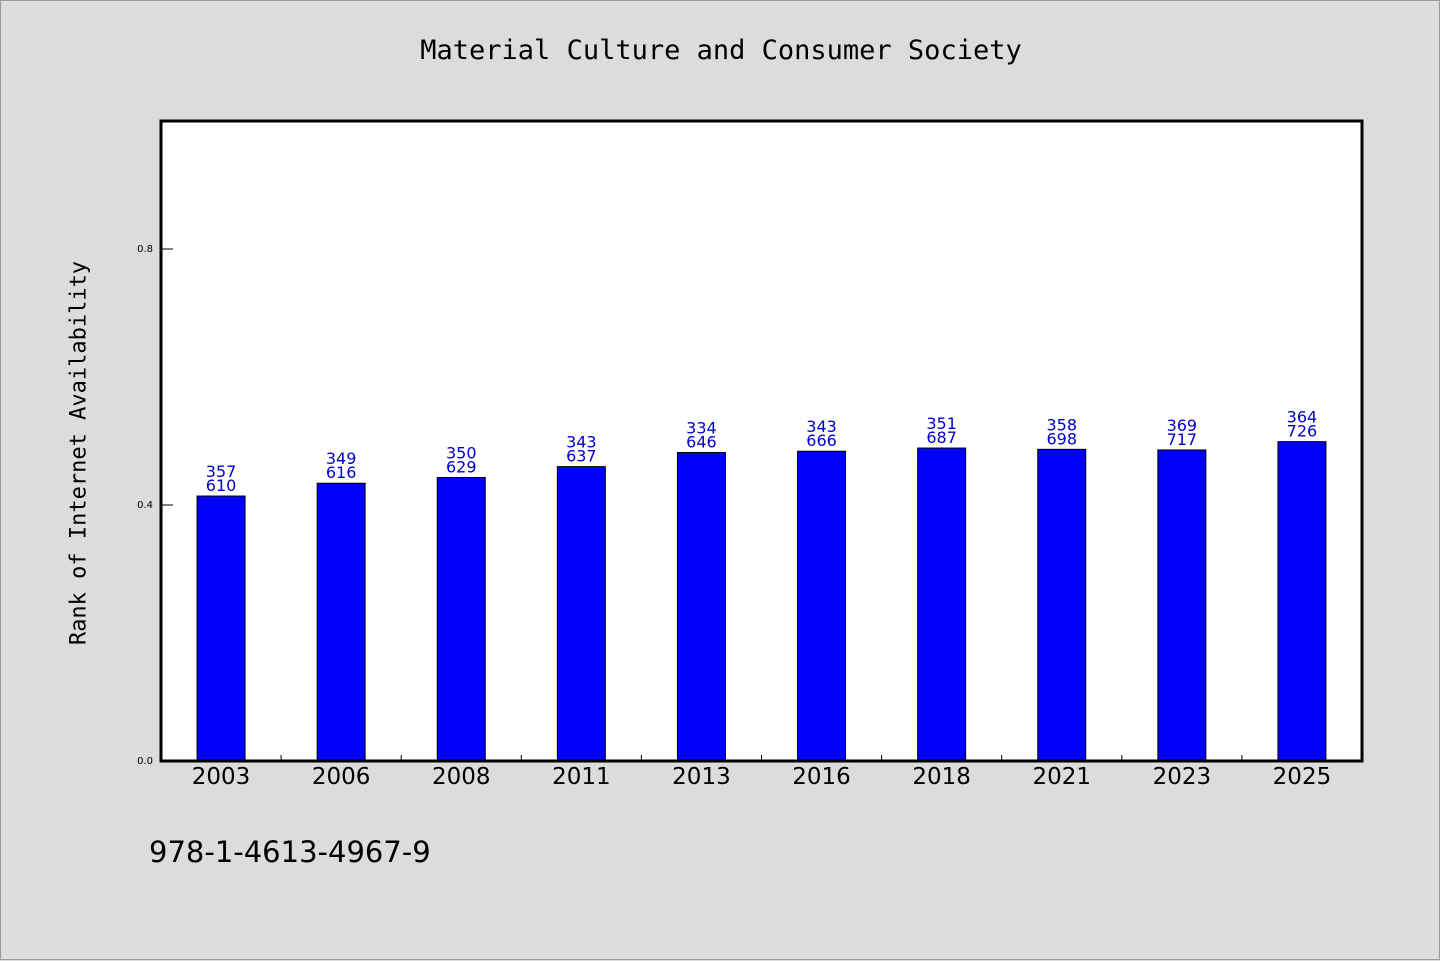 The image size is (1440, 961). What do you see at coordinates (1061, 438) in the screenshot?
I see `bar-label-bottom: 698` at bounding box center [1061, 438].